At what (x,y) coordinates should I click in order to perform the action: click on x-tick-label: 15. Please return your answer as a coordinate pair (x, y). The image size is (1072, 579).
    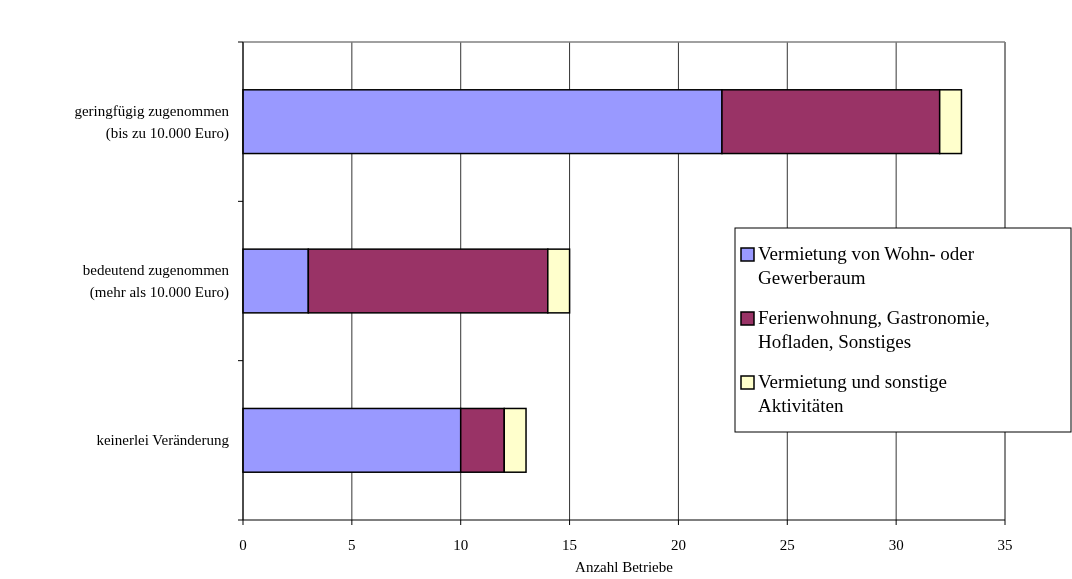
    Looking at the image, I should click on (570, 545).